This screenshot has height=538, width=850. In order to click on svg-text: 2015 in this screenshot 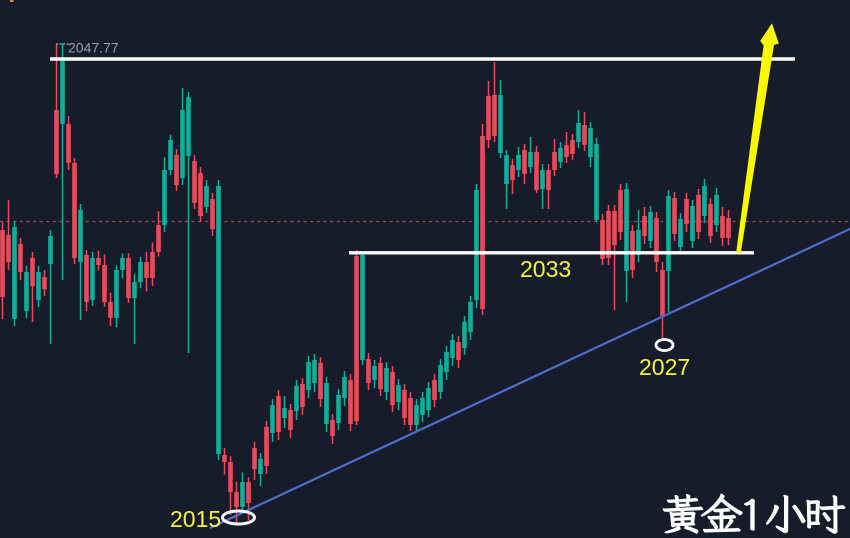, I will do `click(195, 519)`.